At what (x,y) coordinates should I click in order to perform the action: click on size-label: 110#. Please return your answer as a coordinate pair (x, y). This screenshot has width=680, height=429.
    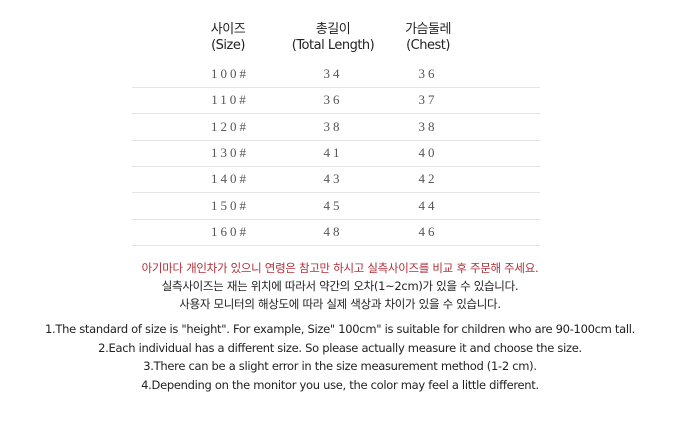
    Looking at the image, I should click on (230, 100).